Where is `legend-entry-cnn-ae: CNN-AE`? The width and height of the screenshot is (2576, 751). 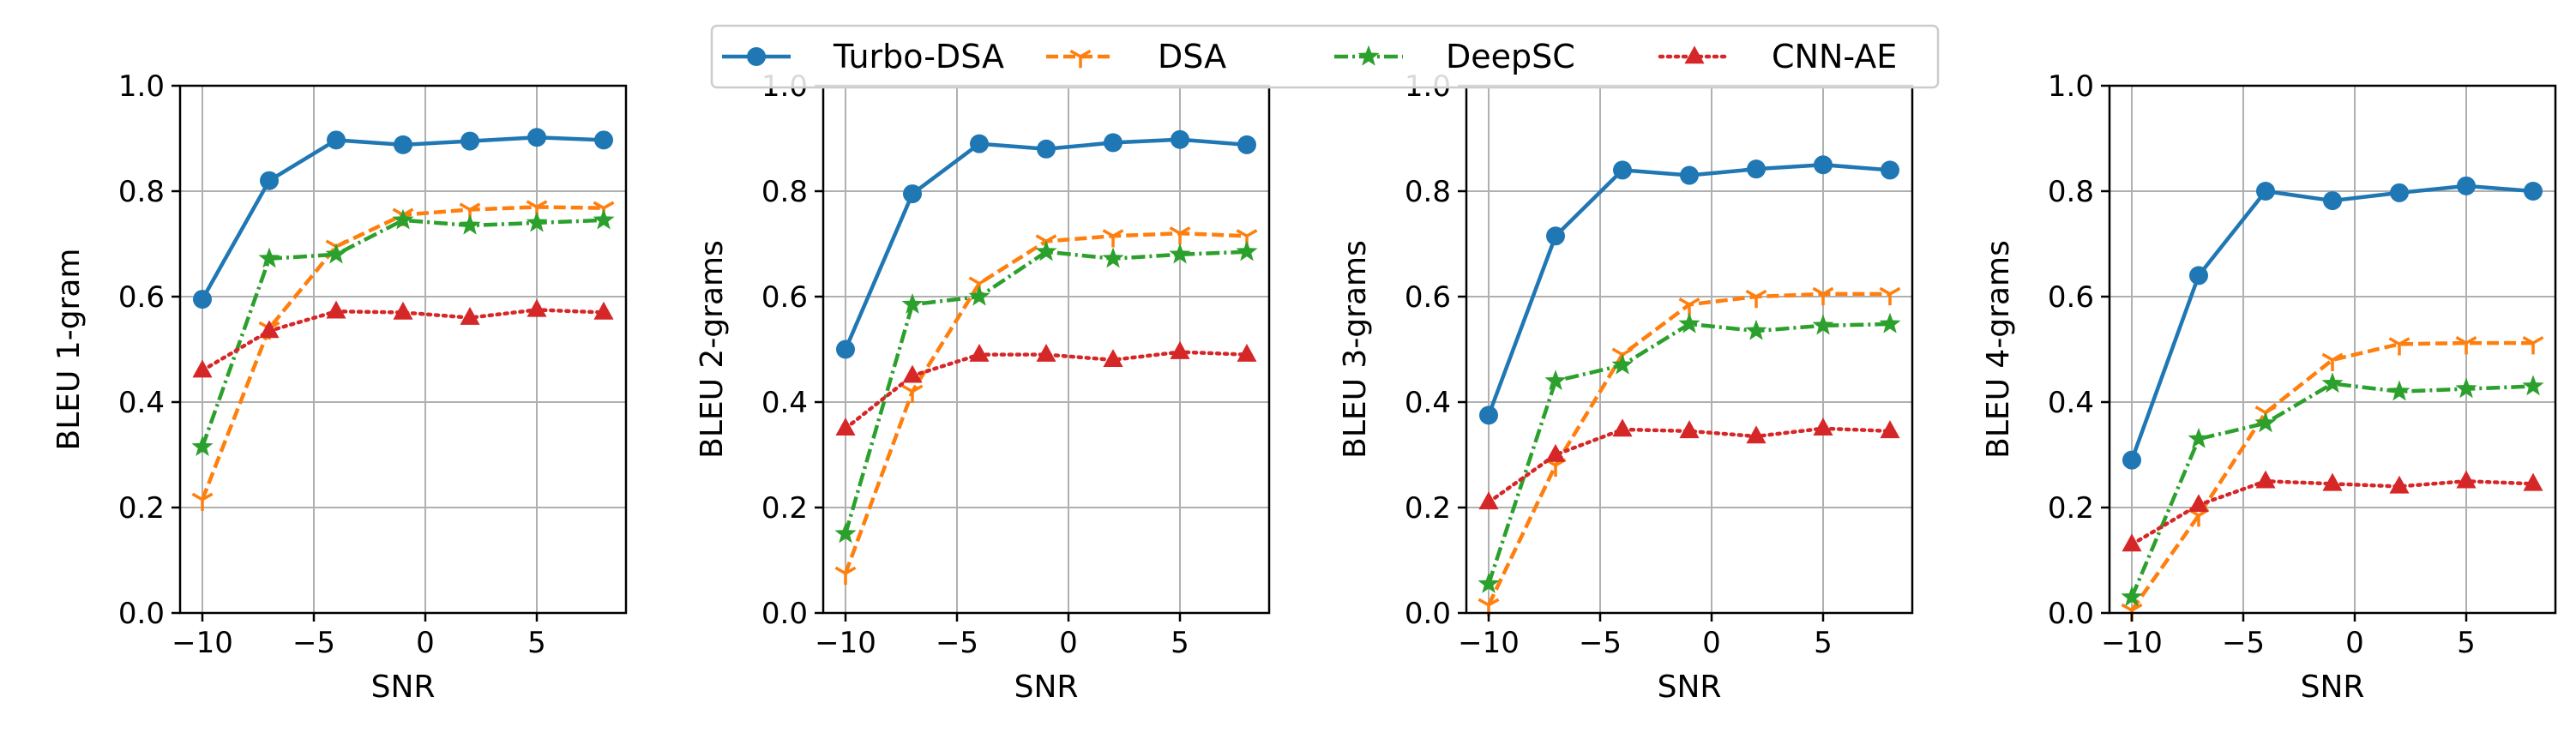
legend-entry-cnn-ae: CNN-AE is located at coordinates (1778, 56).